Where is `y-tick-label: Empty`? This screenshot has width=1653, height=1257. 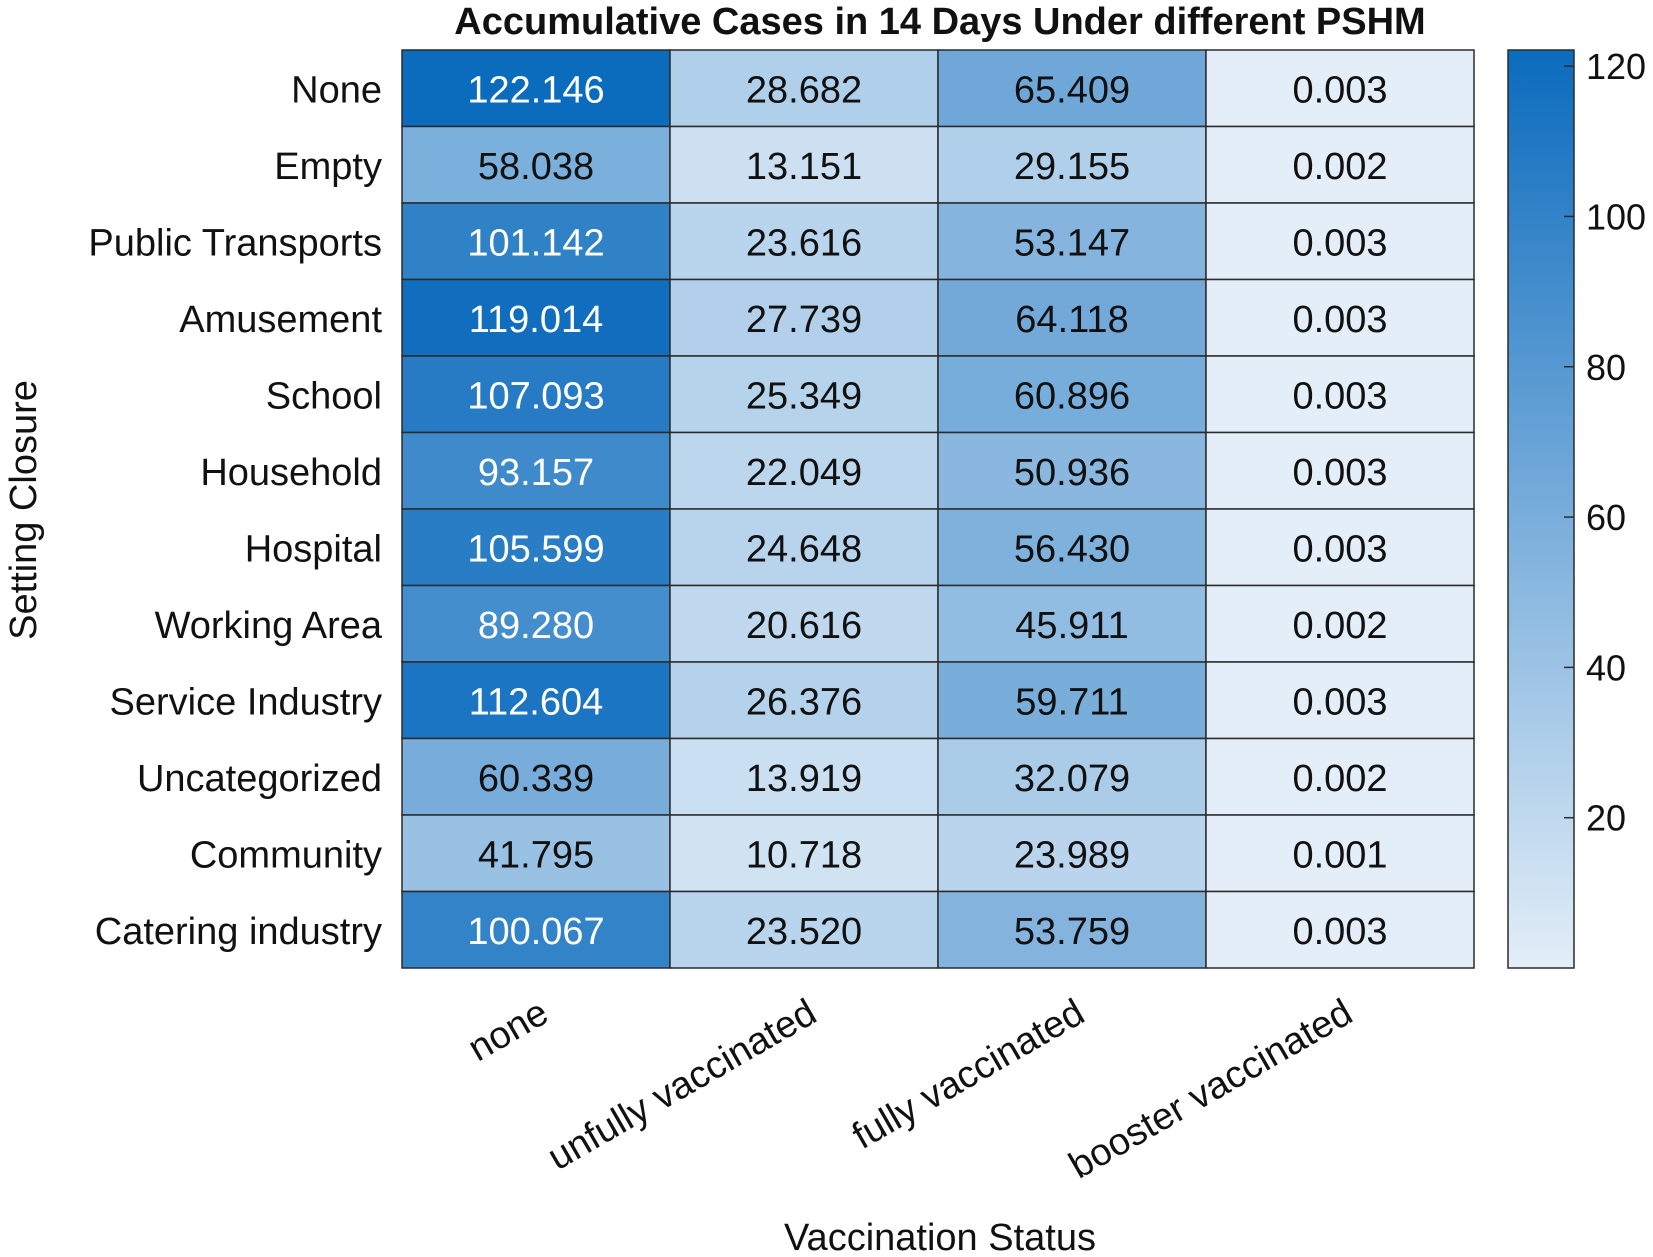 y-tick-label: Empty is located at coordinates (328, 167).